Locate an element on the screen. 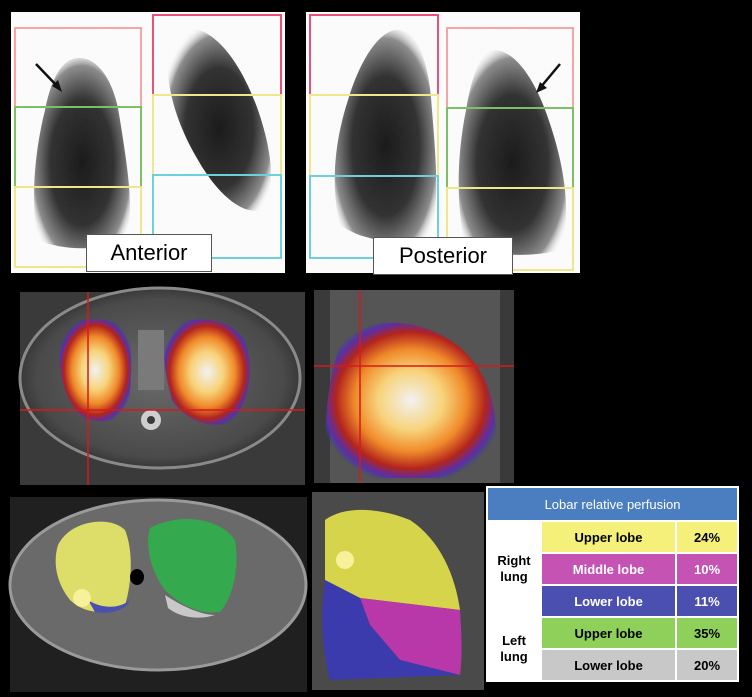 The height and width of the screenshot is (697, 752). group-right-lung: Right lung is located at coordinates (514, 569).